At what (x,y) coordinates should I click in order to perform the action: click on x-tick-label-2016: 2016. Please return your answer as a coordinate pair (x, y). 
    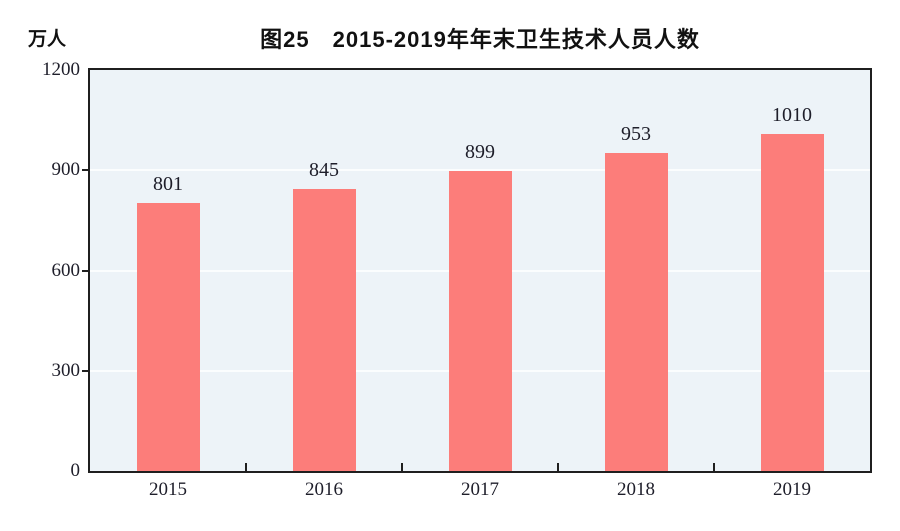
    Looking at the image, I should click on (324, 489).